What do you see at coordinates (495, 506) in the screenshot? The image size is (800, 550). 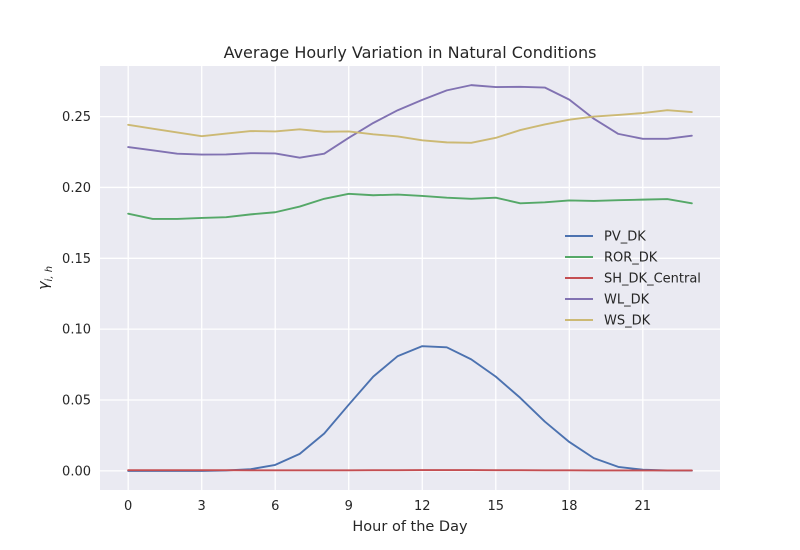 I see `x-tick-label: 15` at bounding box center [495, 506].